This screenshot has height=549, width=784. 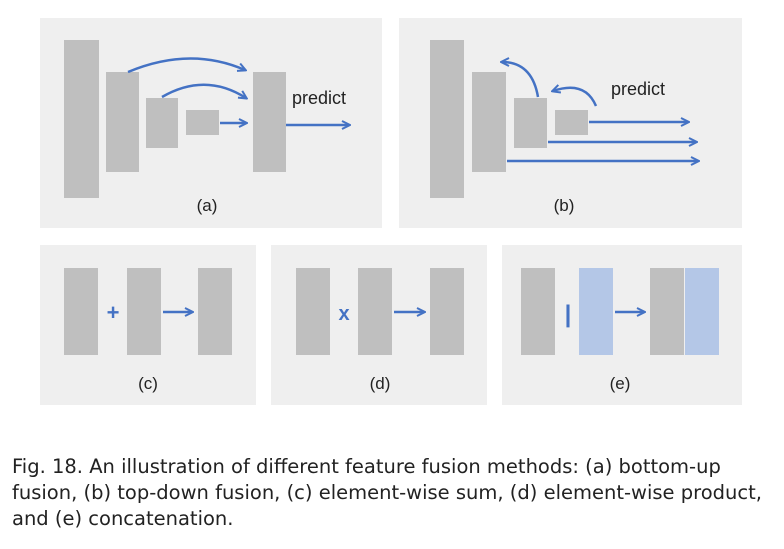 I want to click on panel-e: | (e), so click(x=622, y=325).